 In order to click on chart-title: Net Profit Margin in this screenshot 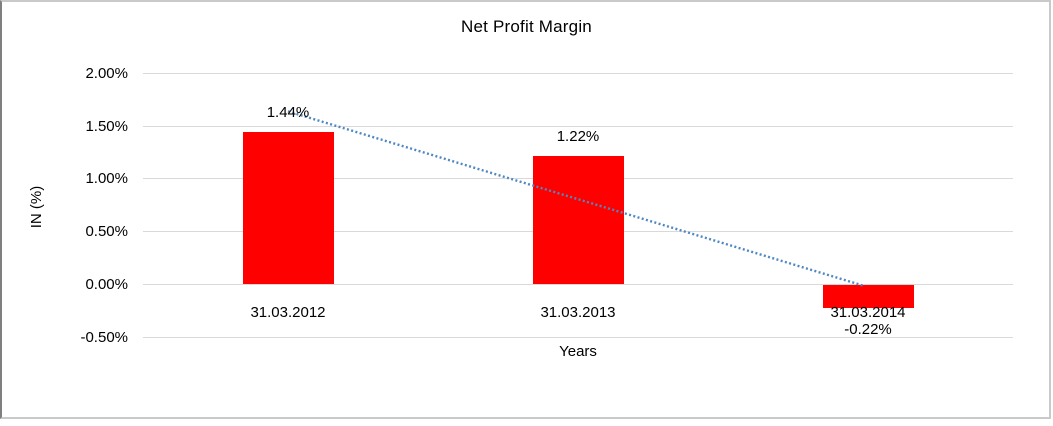, I will do `click(526, 26)`.